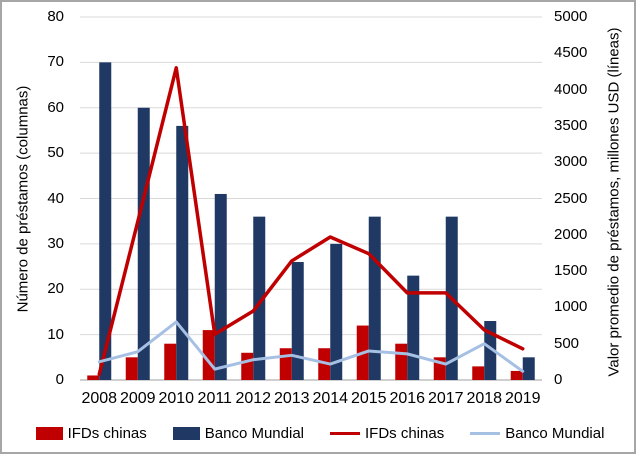 This screenshot has height=454, width=636. I want to click on lightblue-line-swatch-icon, so click(485, 433).